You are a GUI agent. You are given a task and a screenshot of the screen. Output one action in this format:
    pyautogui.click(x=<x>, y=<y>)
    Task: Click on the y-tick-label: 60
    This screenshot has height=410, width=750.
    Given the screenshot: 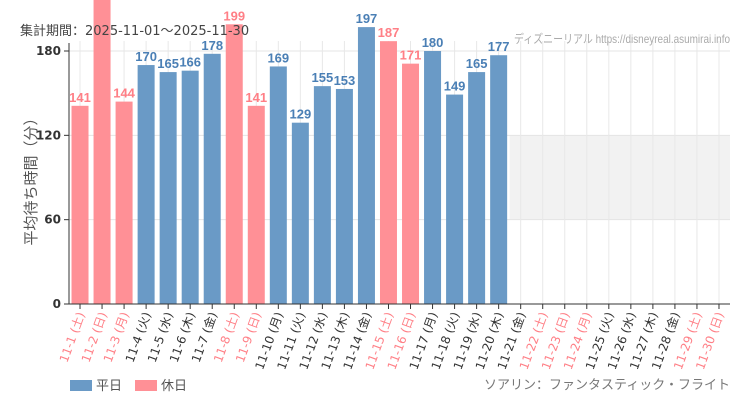 What is the action you would take?
    pyautogui.click(x=52, y=220)
    